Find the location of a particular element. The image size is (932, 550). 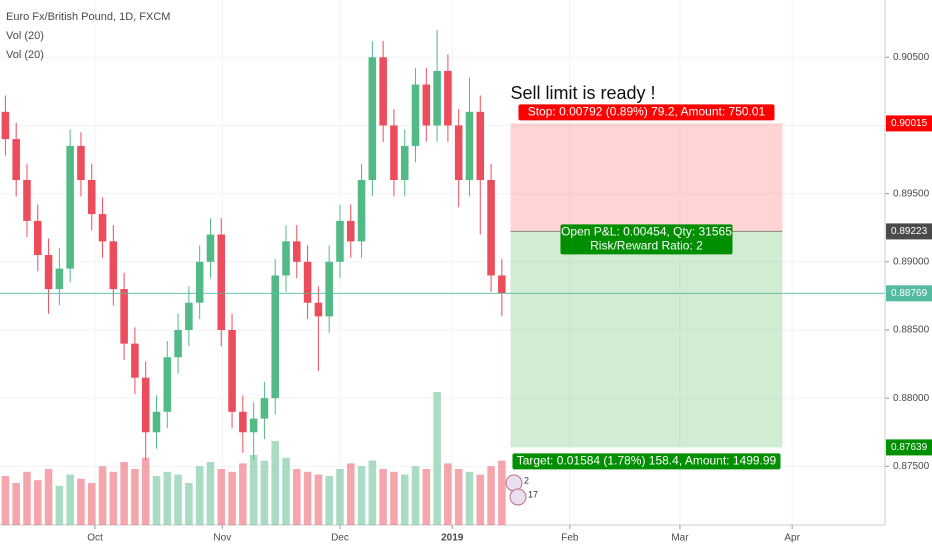

reward-zone is located at coordinates (646, 339).